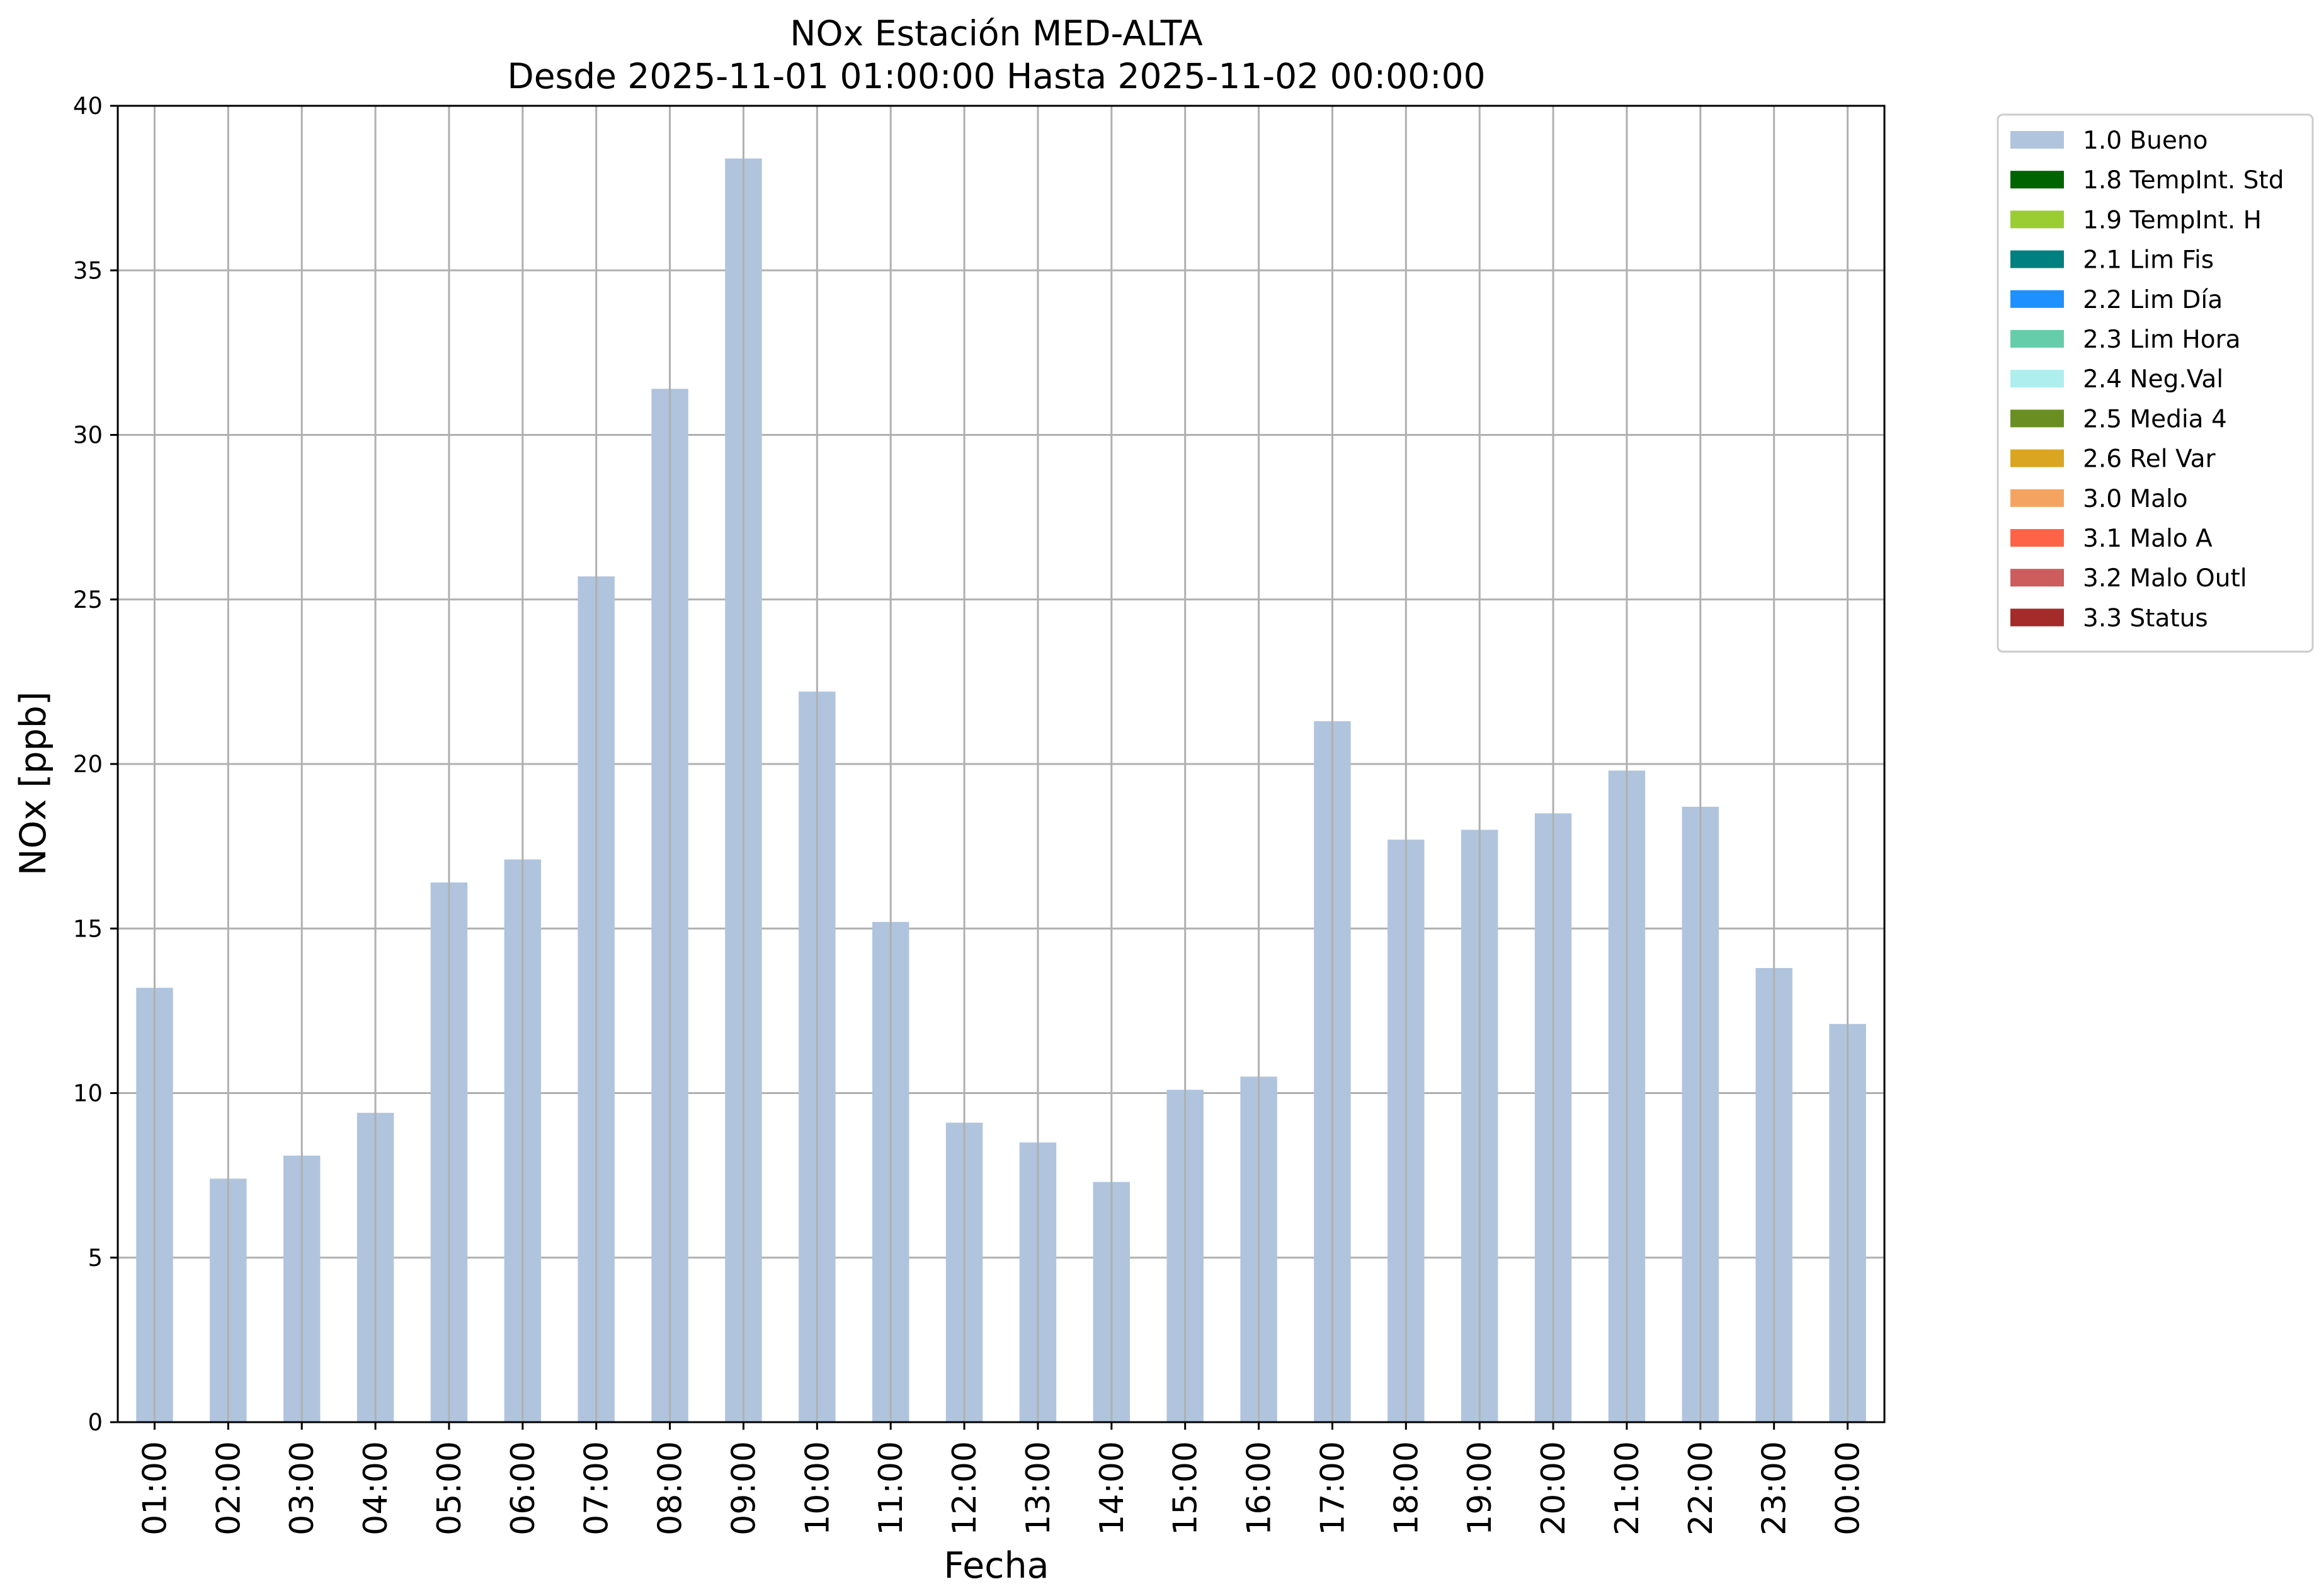 The width and height of the screenshot is (2319, 1596). Describe the element at coordinates (1554, 1488) in the screenshot. I see `x-tick-label: 20:00` at that location.